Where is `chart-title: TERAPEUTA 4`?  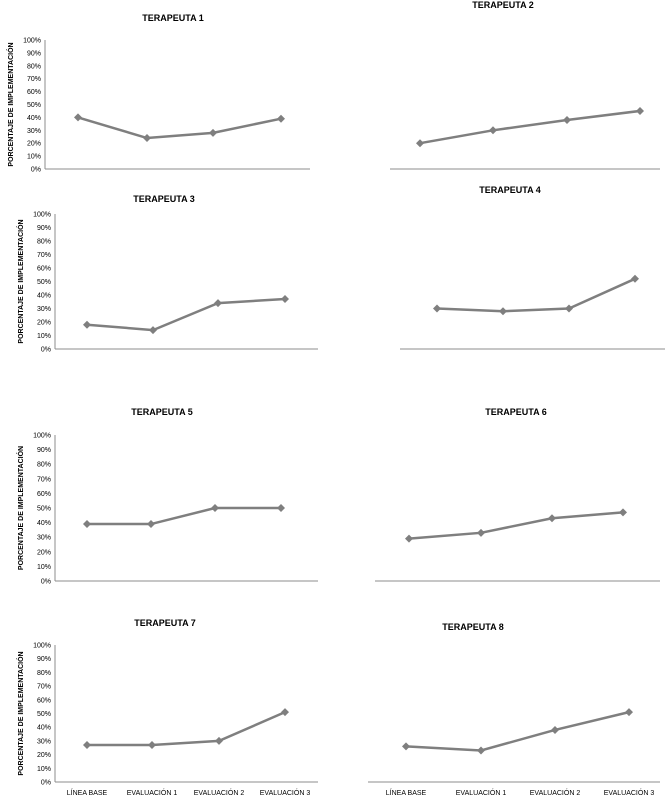 chart-title: TERAPEUTA 4 is located at coordinates (510, 190).